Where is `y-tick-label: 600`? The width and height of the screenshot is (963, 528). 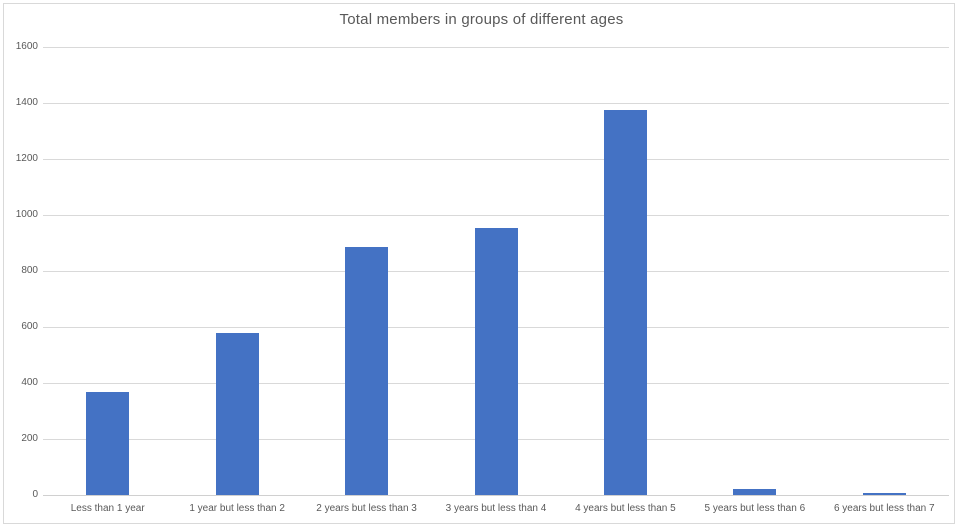 y-tick-label: 600 is located at coordinates (29, 326).